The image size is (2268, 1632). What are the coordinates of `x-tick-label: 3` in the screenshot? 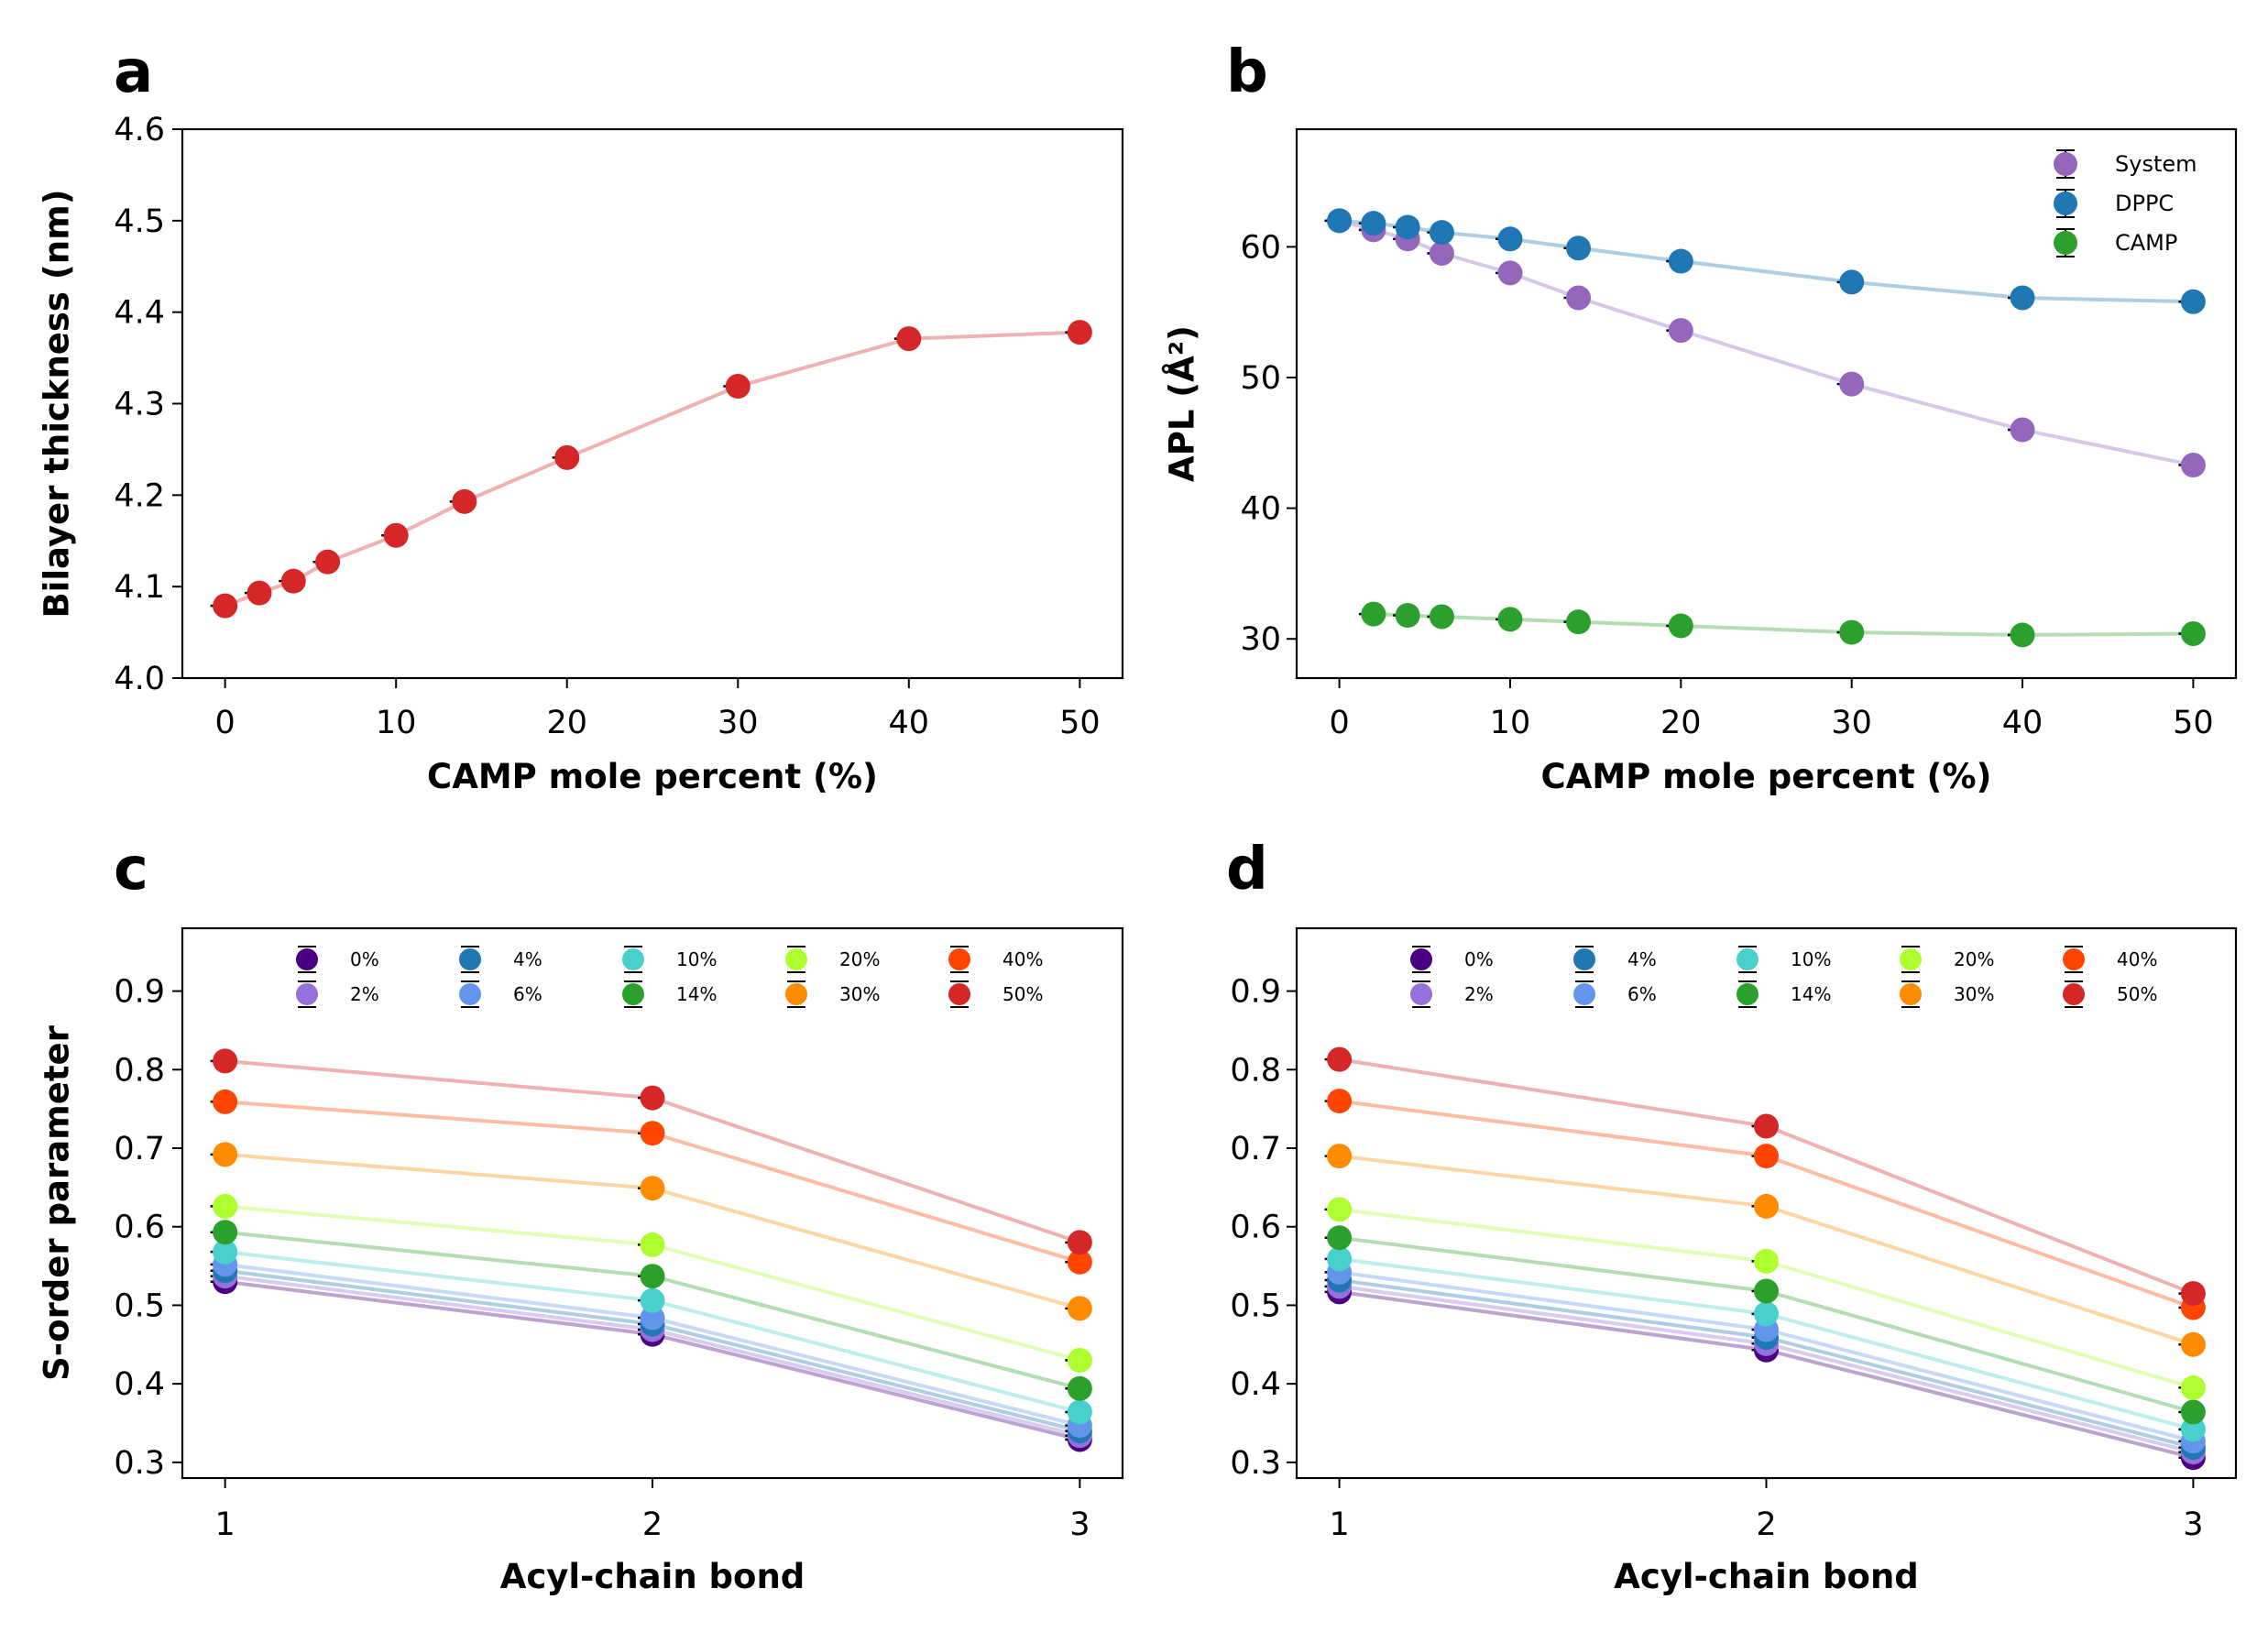 It's located at (1079, 1524).